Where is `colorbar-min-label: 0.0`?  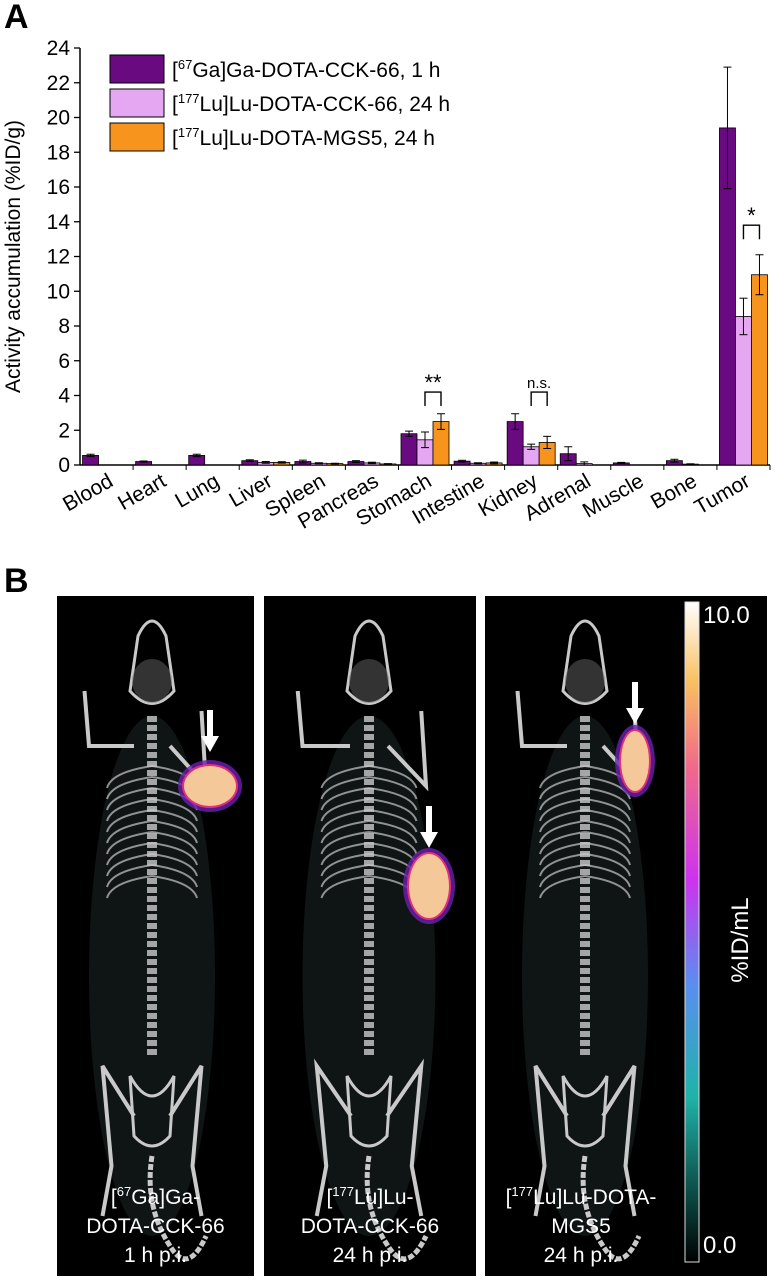
colorbar-min-label: 0.0 is located at coordinates (720, 1245).